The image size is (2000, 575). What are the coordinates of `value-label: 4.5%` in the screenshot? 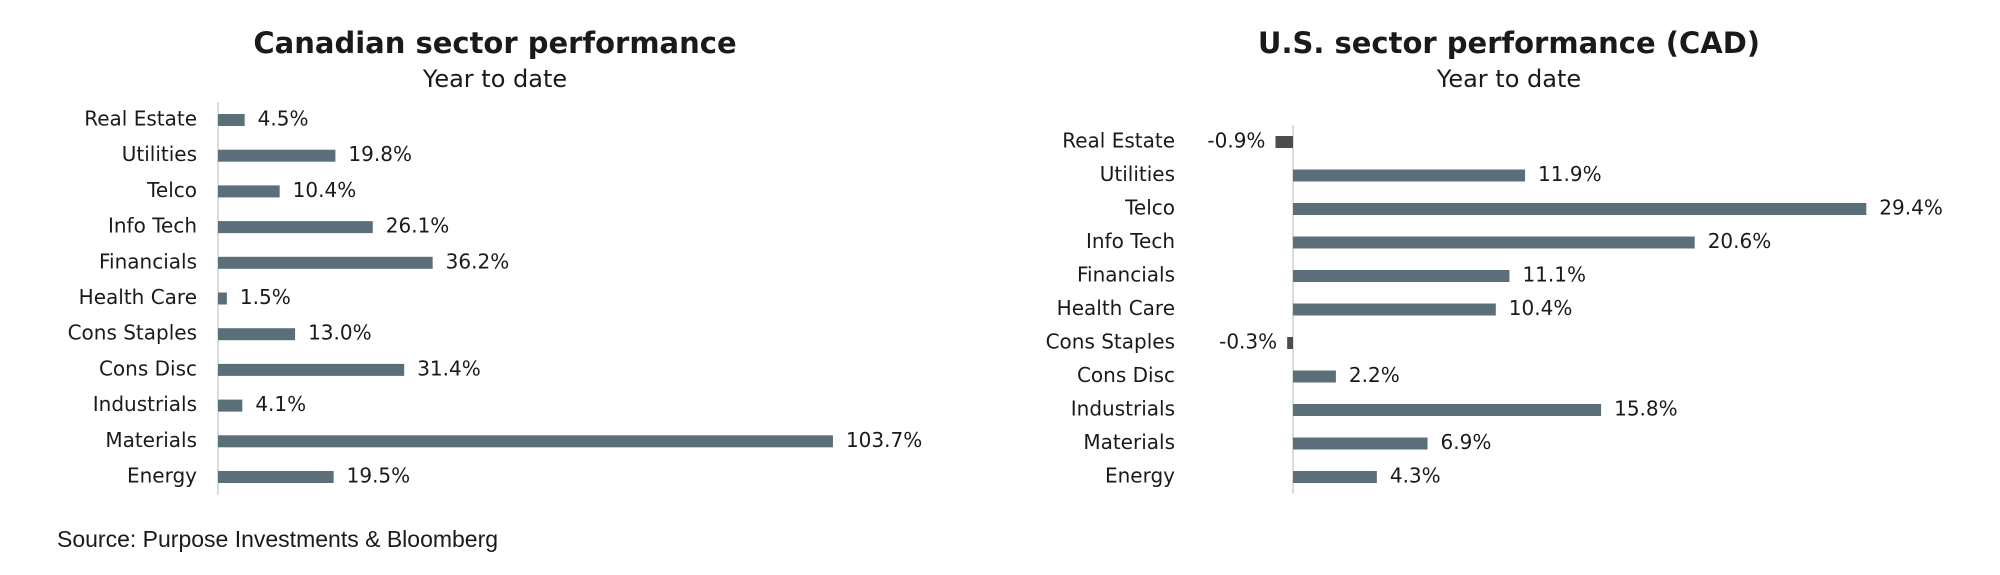 It's located at (283, 119).